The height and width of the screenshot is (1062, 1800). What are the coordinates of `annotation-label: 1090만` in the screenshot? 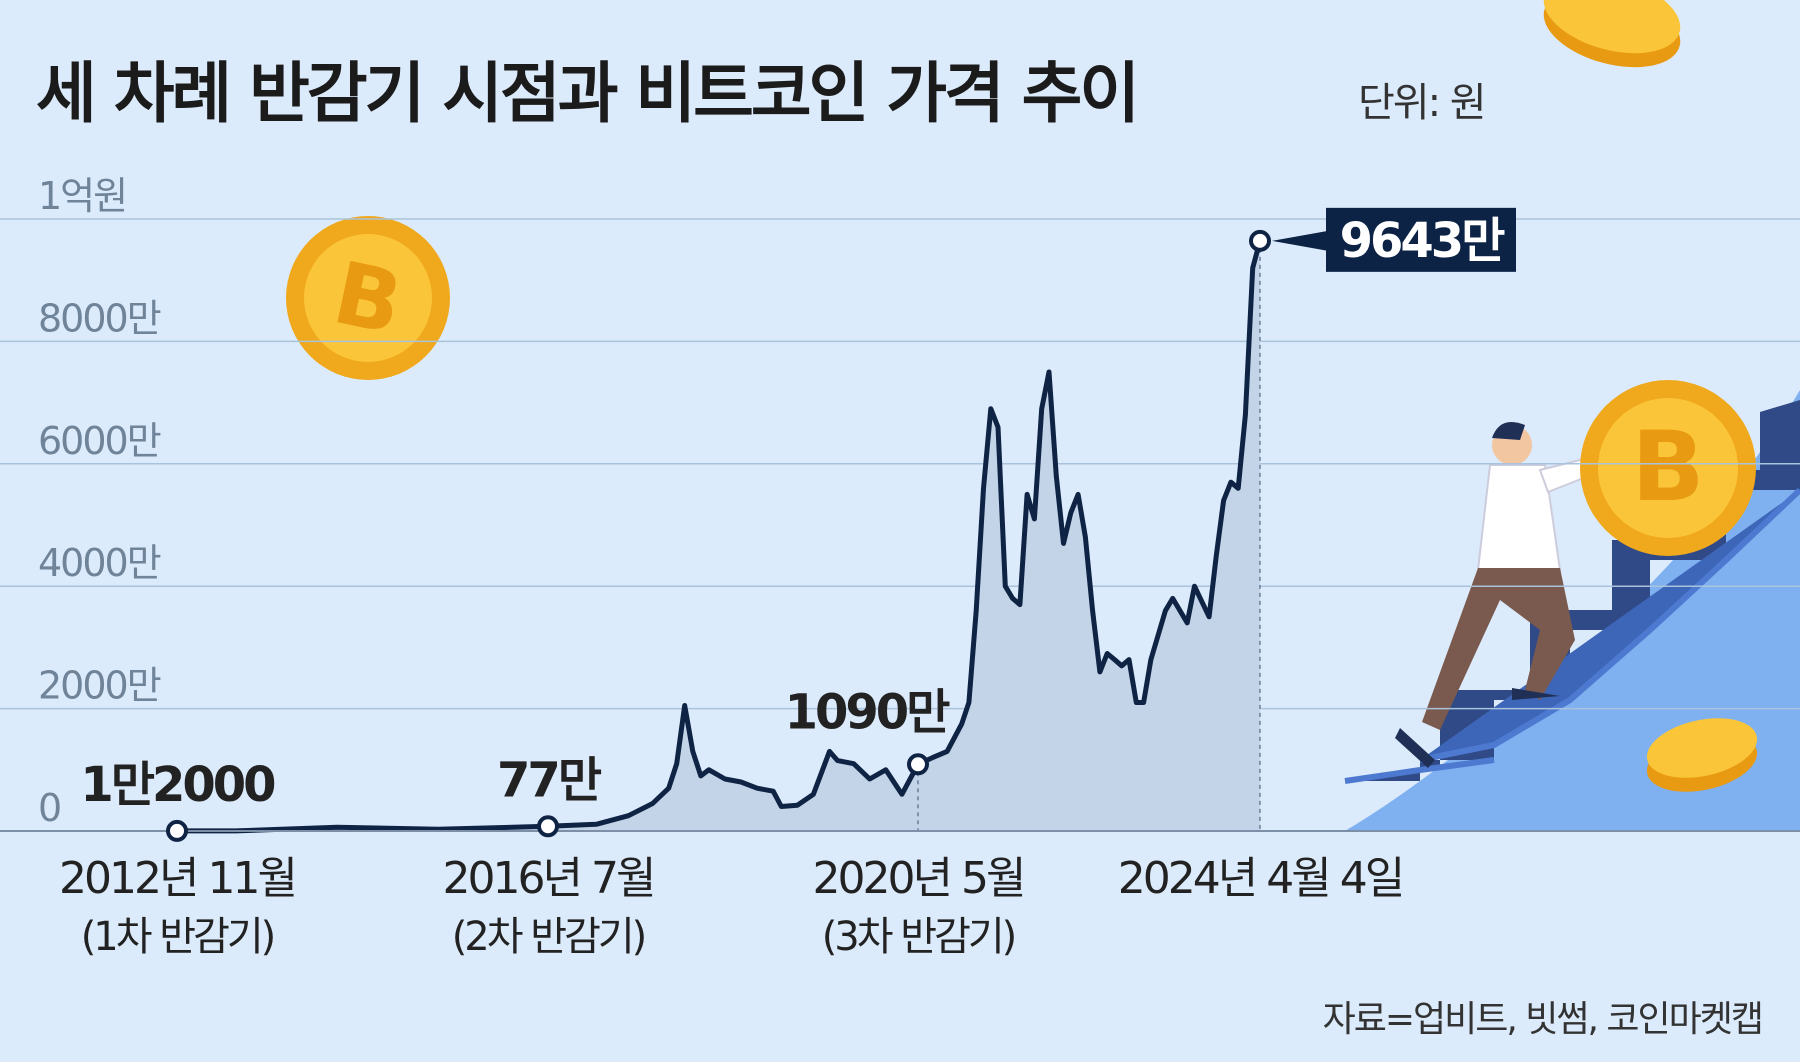 It's located at (868, 712).